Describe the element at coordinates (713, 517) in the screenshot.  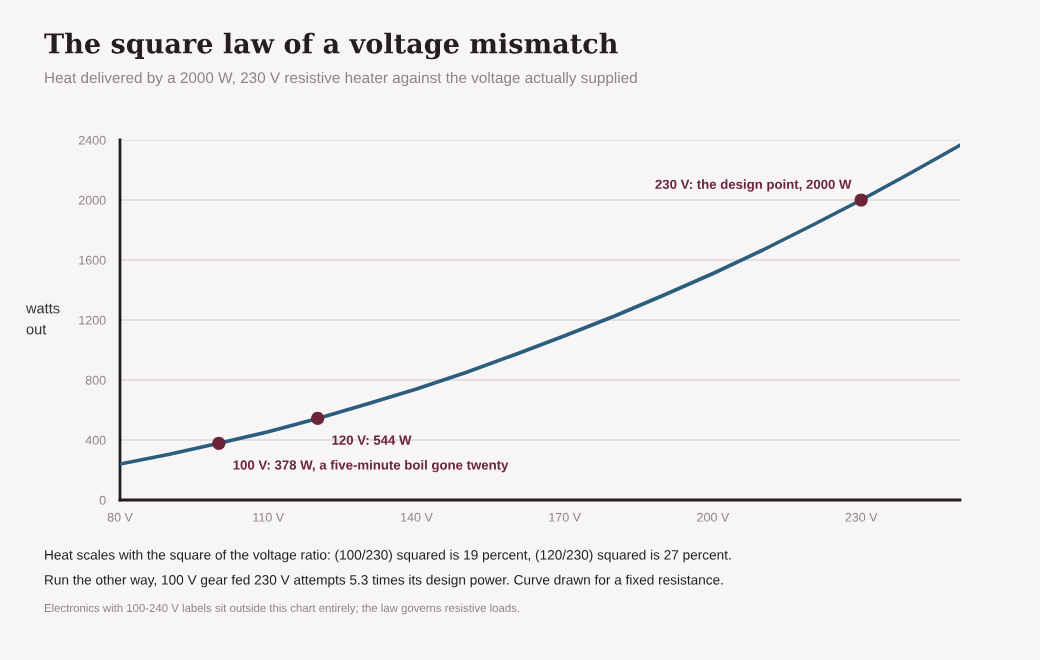
I see `x-tick-label: 200 V` at that location.